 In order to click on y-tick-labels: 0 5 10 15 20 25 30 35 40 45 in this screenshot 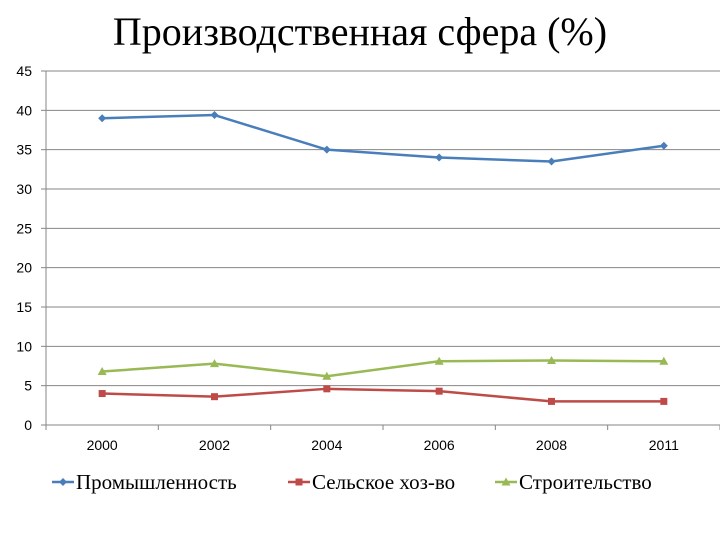, I will do `click(24, 248)`.